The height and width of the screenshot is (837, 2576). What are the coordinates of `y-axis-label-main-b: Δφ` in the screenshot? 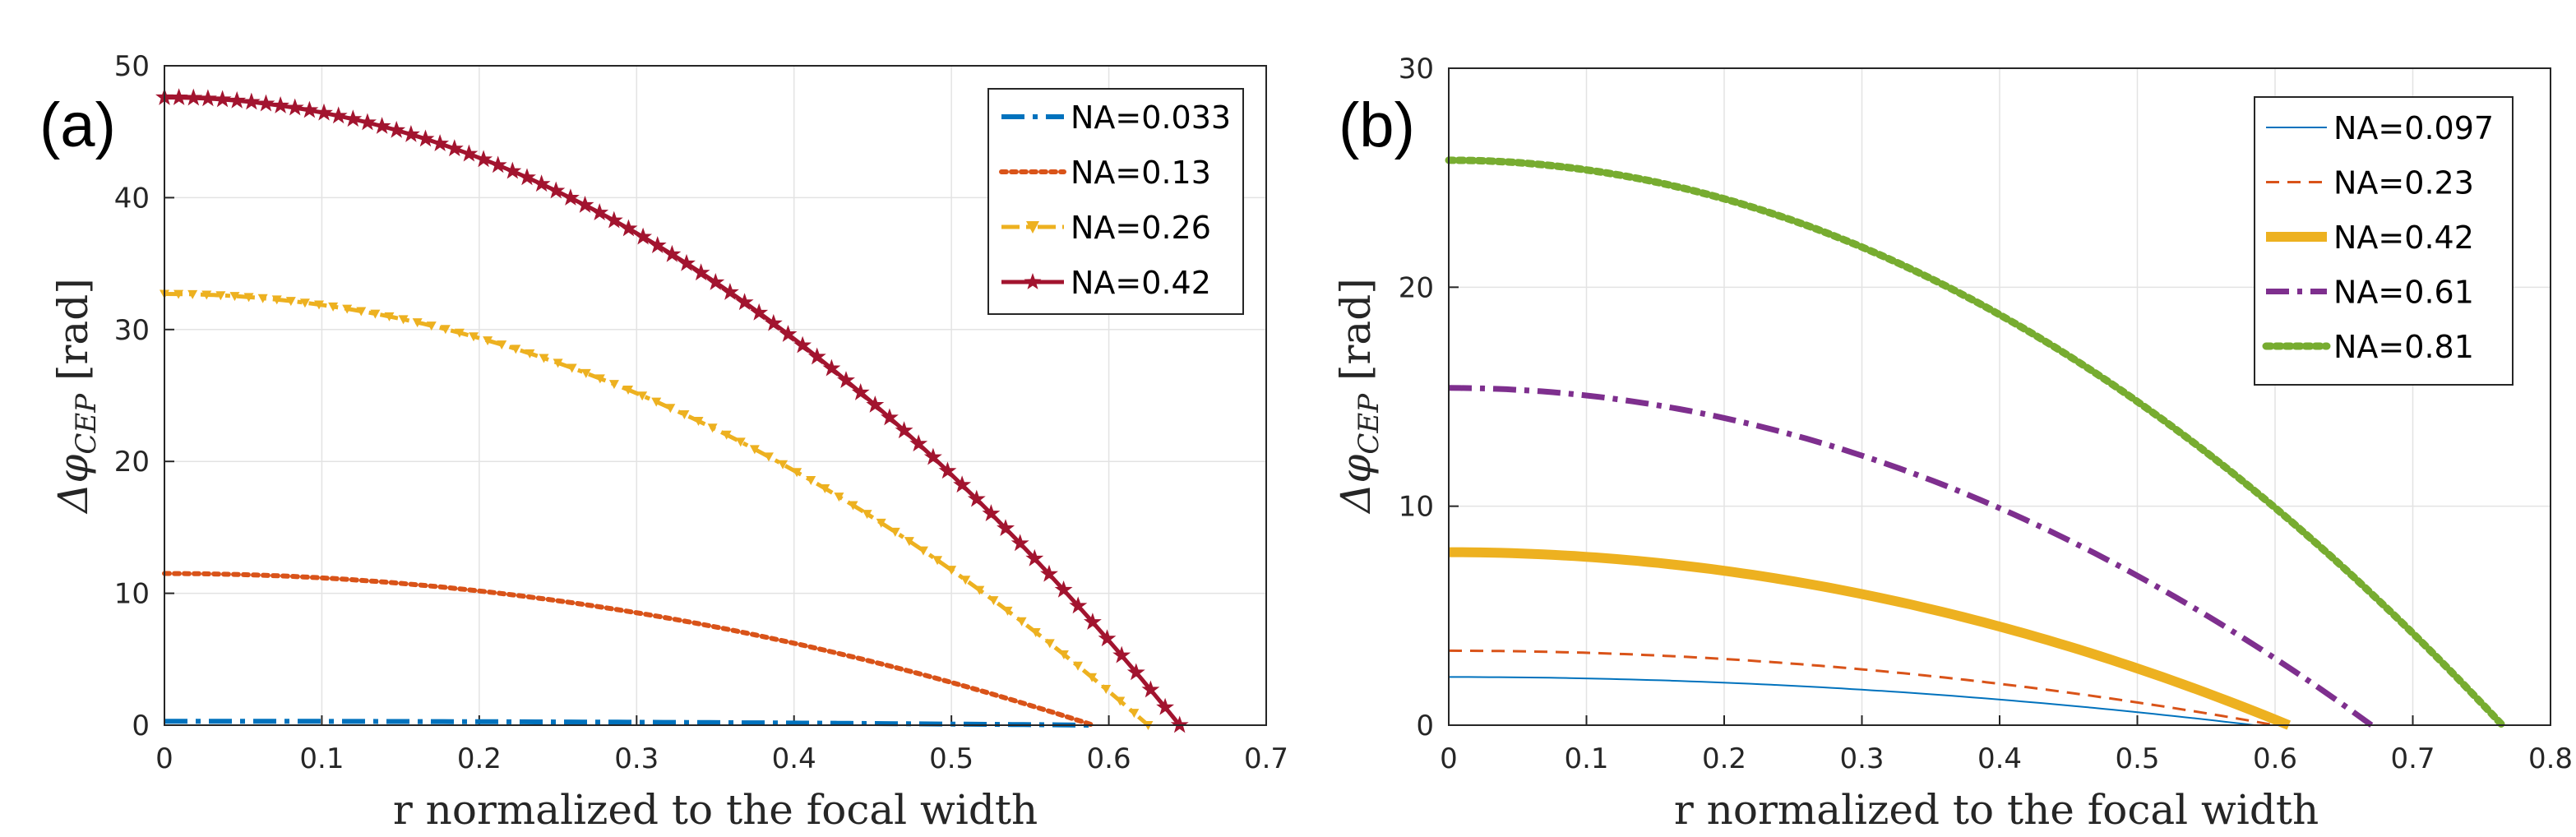 It's located at (1356, 485).